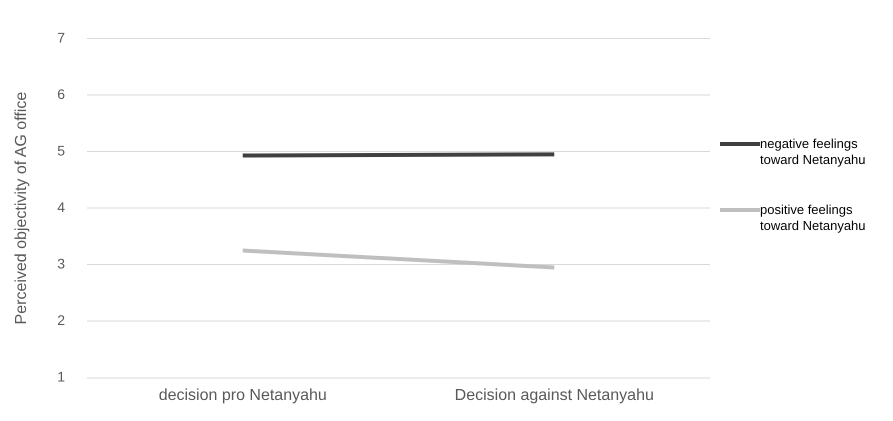  Describe the element at coordinates (61, 94) in the screenshot. I see `y-tick-label: 6` at that location.